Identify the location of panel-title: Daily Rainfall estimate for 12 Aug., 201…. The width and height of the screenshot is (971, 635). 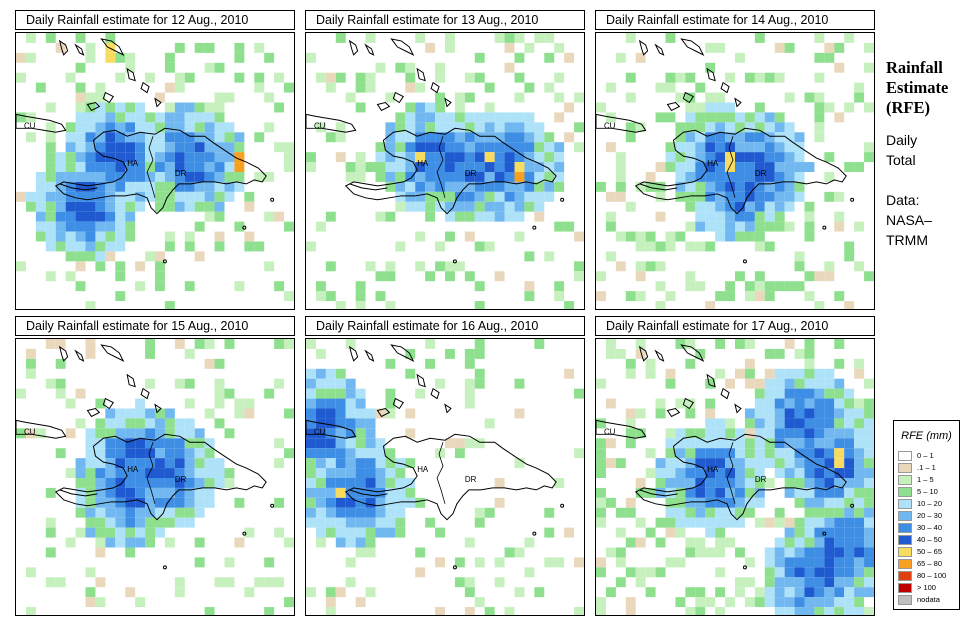
(155, 20).